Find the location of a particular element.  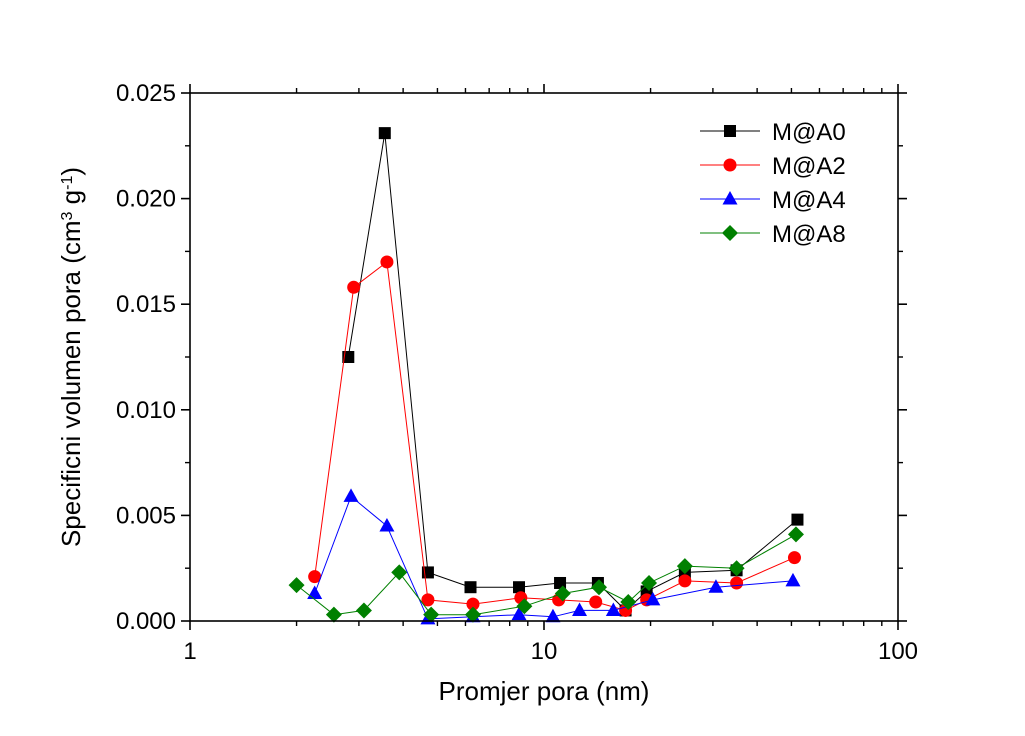

y-axis-title-main: Specificni volumen pora (cm is located at coordinates (71, 383).